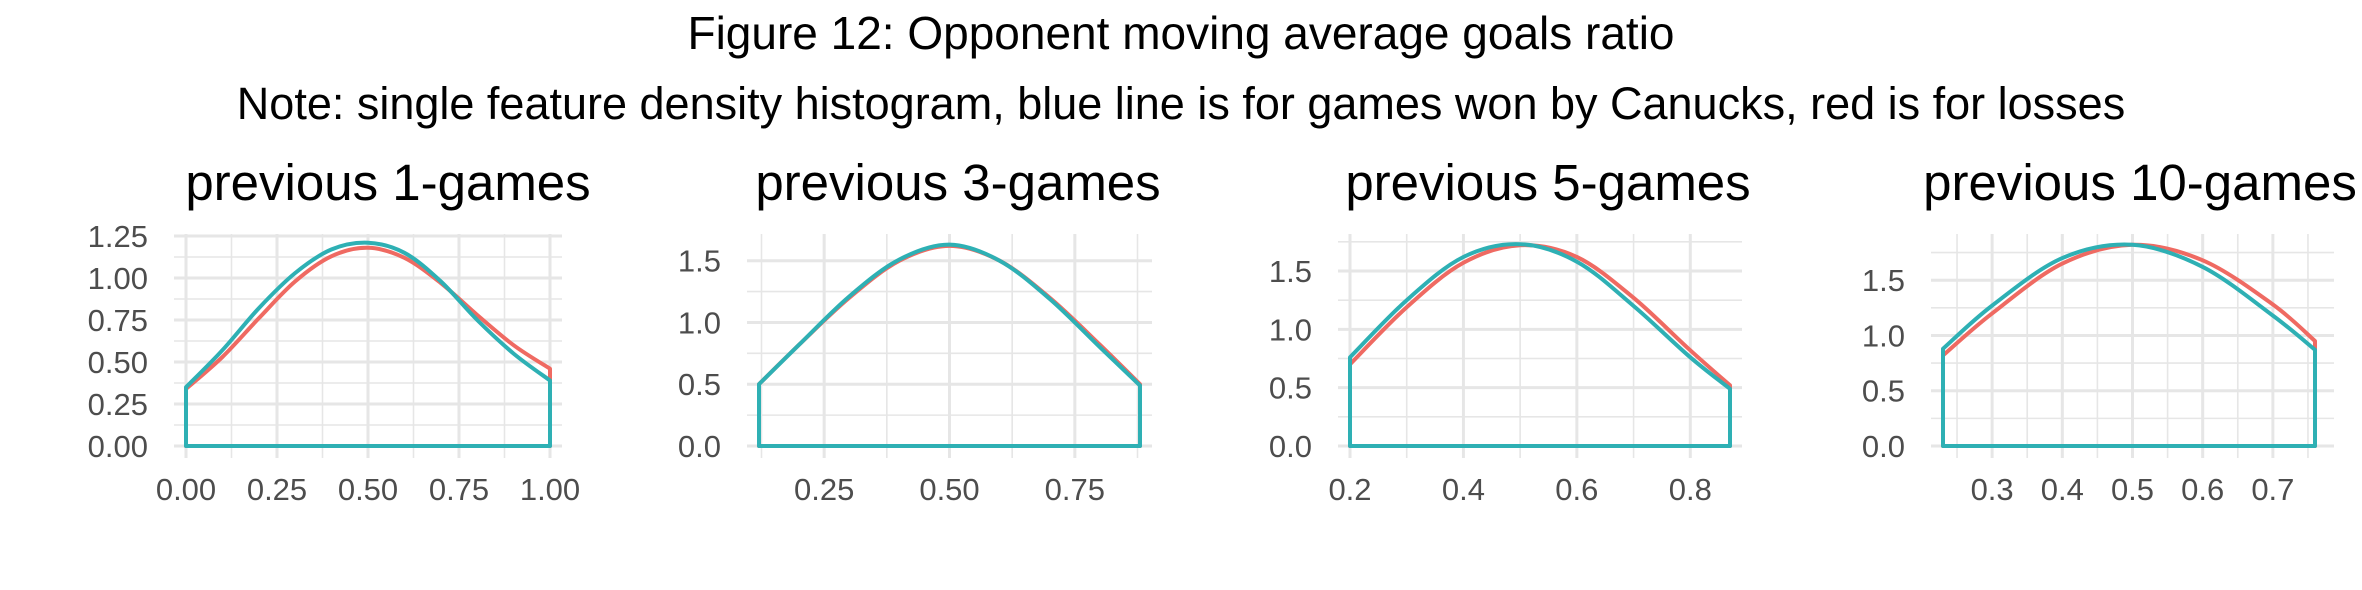 The image size is (2362, 590). What do you see at coordinates (118, 404) in the screenshot?
I see `y-tick-label: 0.25` at bounding box center [118, 404].